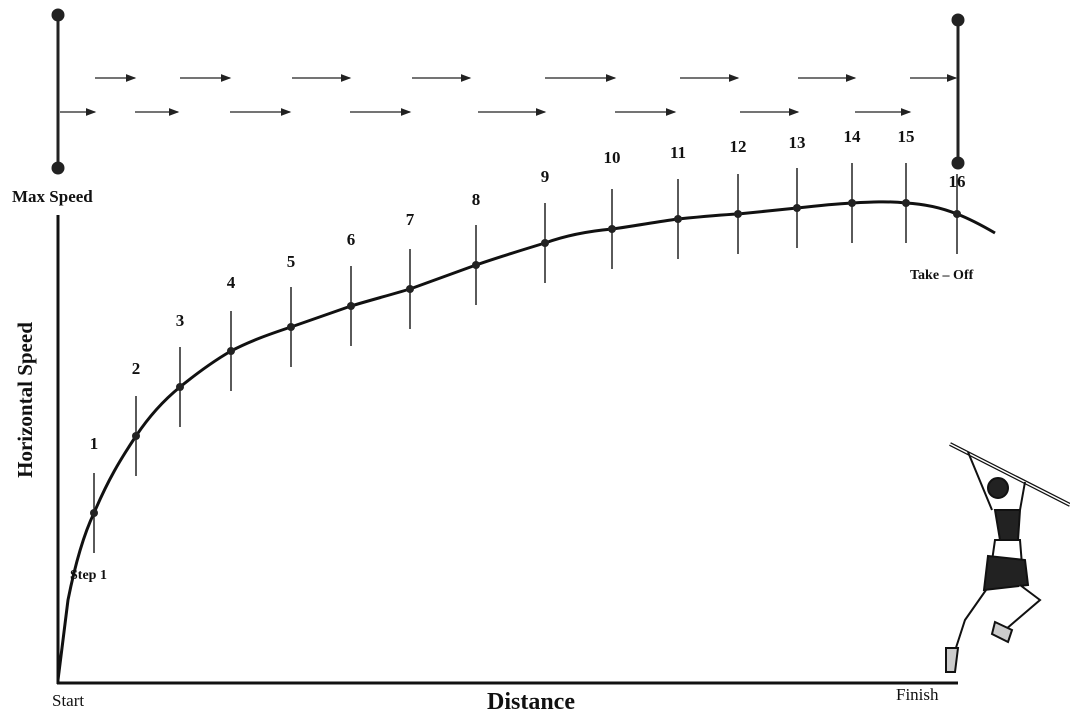 This screenshot has width=1070, height=713. Describe the element at coordinates (797, 142) in the screenshot. I see `step-label: 13` at that location.